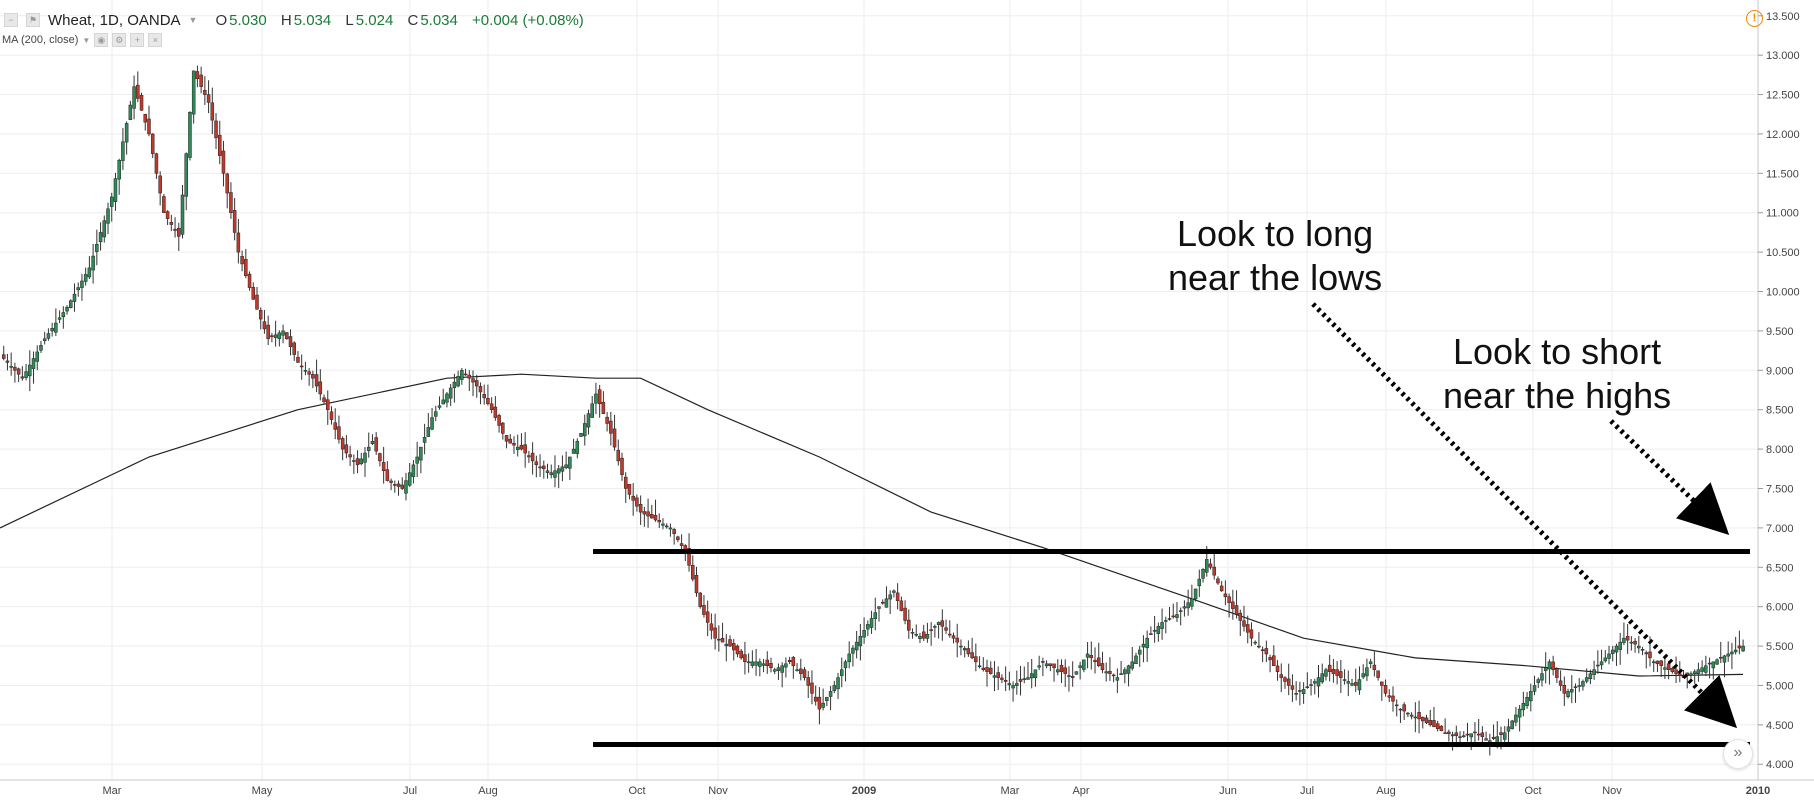  What do you see at coordinates (1080, 791) in the screenshot?
I see `time-tick-label: Apr` at bounding box center [1080, 791].